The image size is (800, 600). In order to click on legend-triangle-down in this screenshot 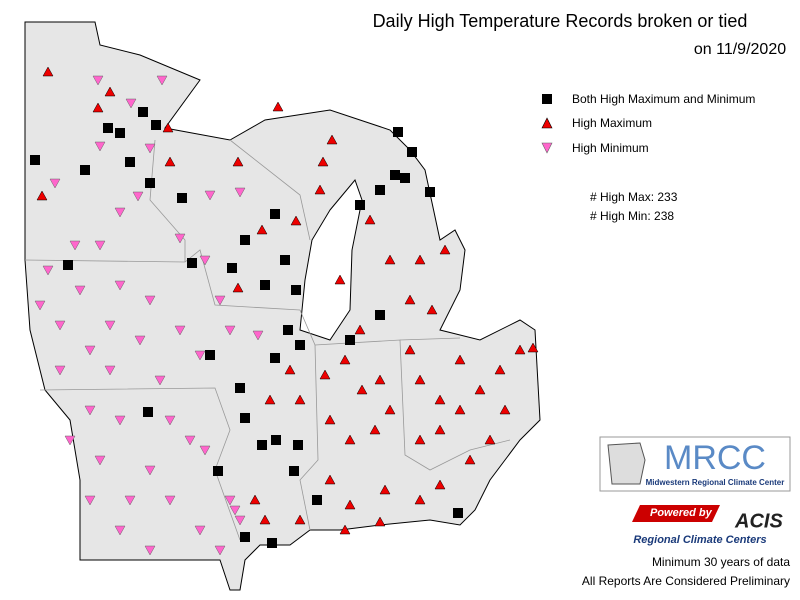, I will do `click(547, 148)`.